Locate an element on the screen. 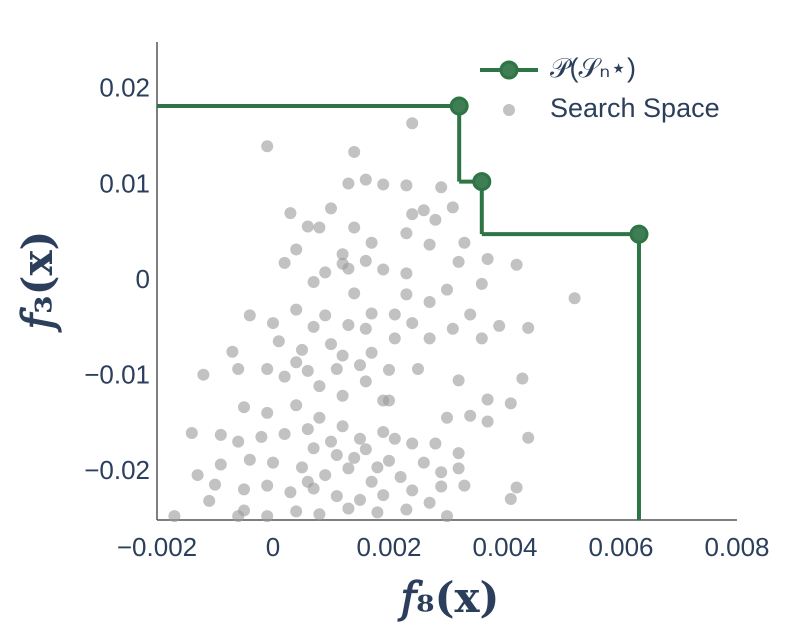  x-tick-label: 0.006 is located at coordinates (620, 547).